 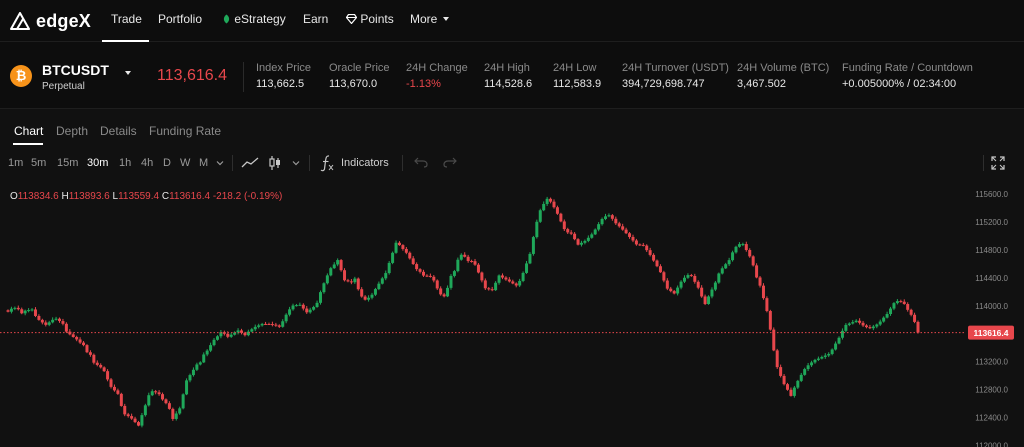 I want to click on nav-portfolio: Portfolio, so click(x=180, y=19).